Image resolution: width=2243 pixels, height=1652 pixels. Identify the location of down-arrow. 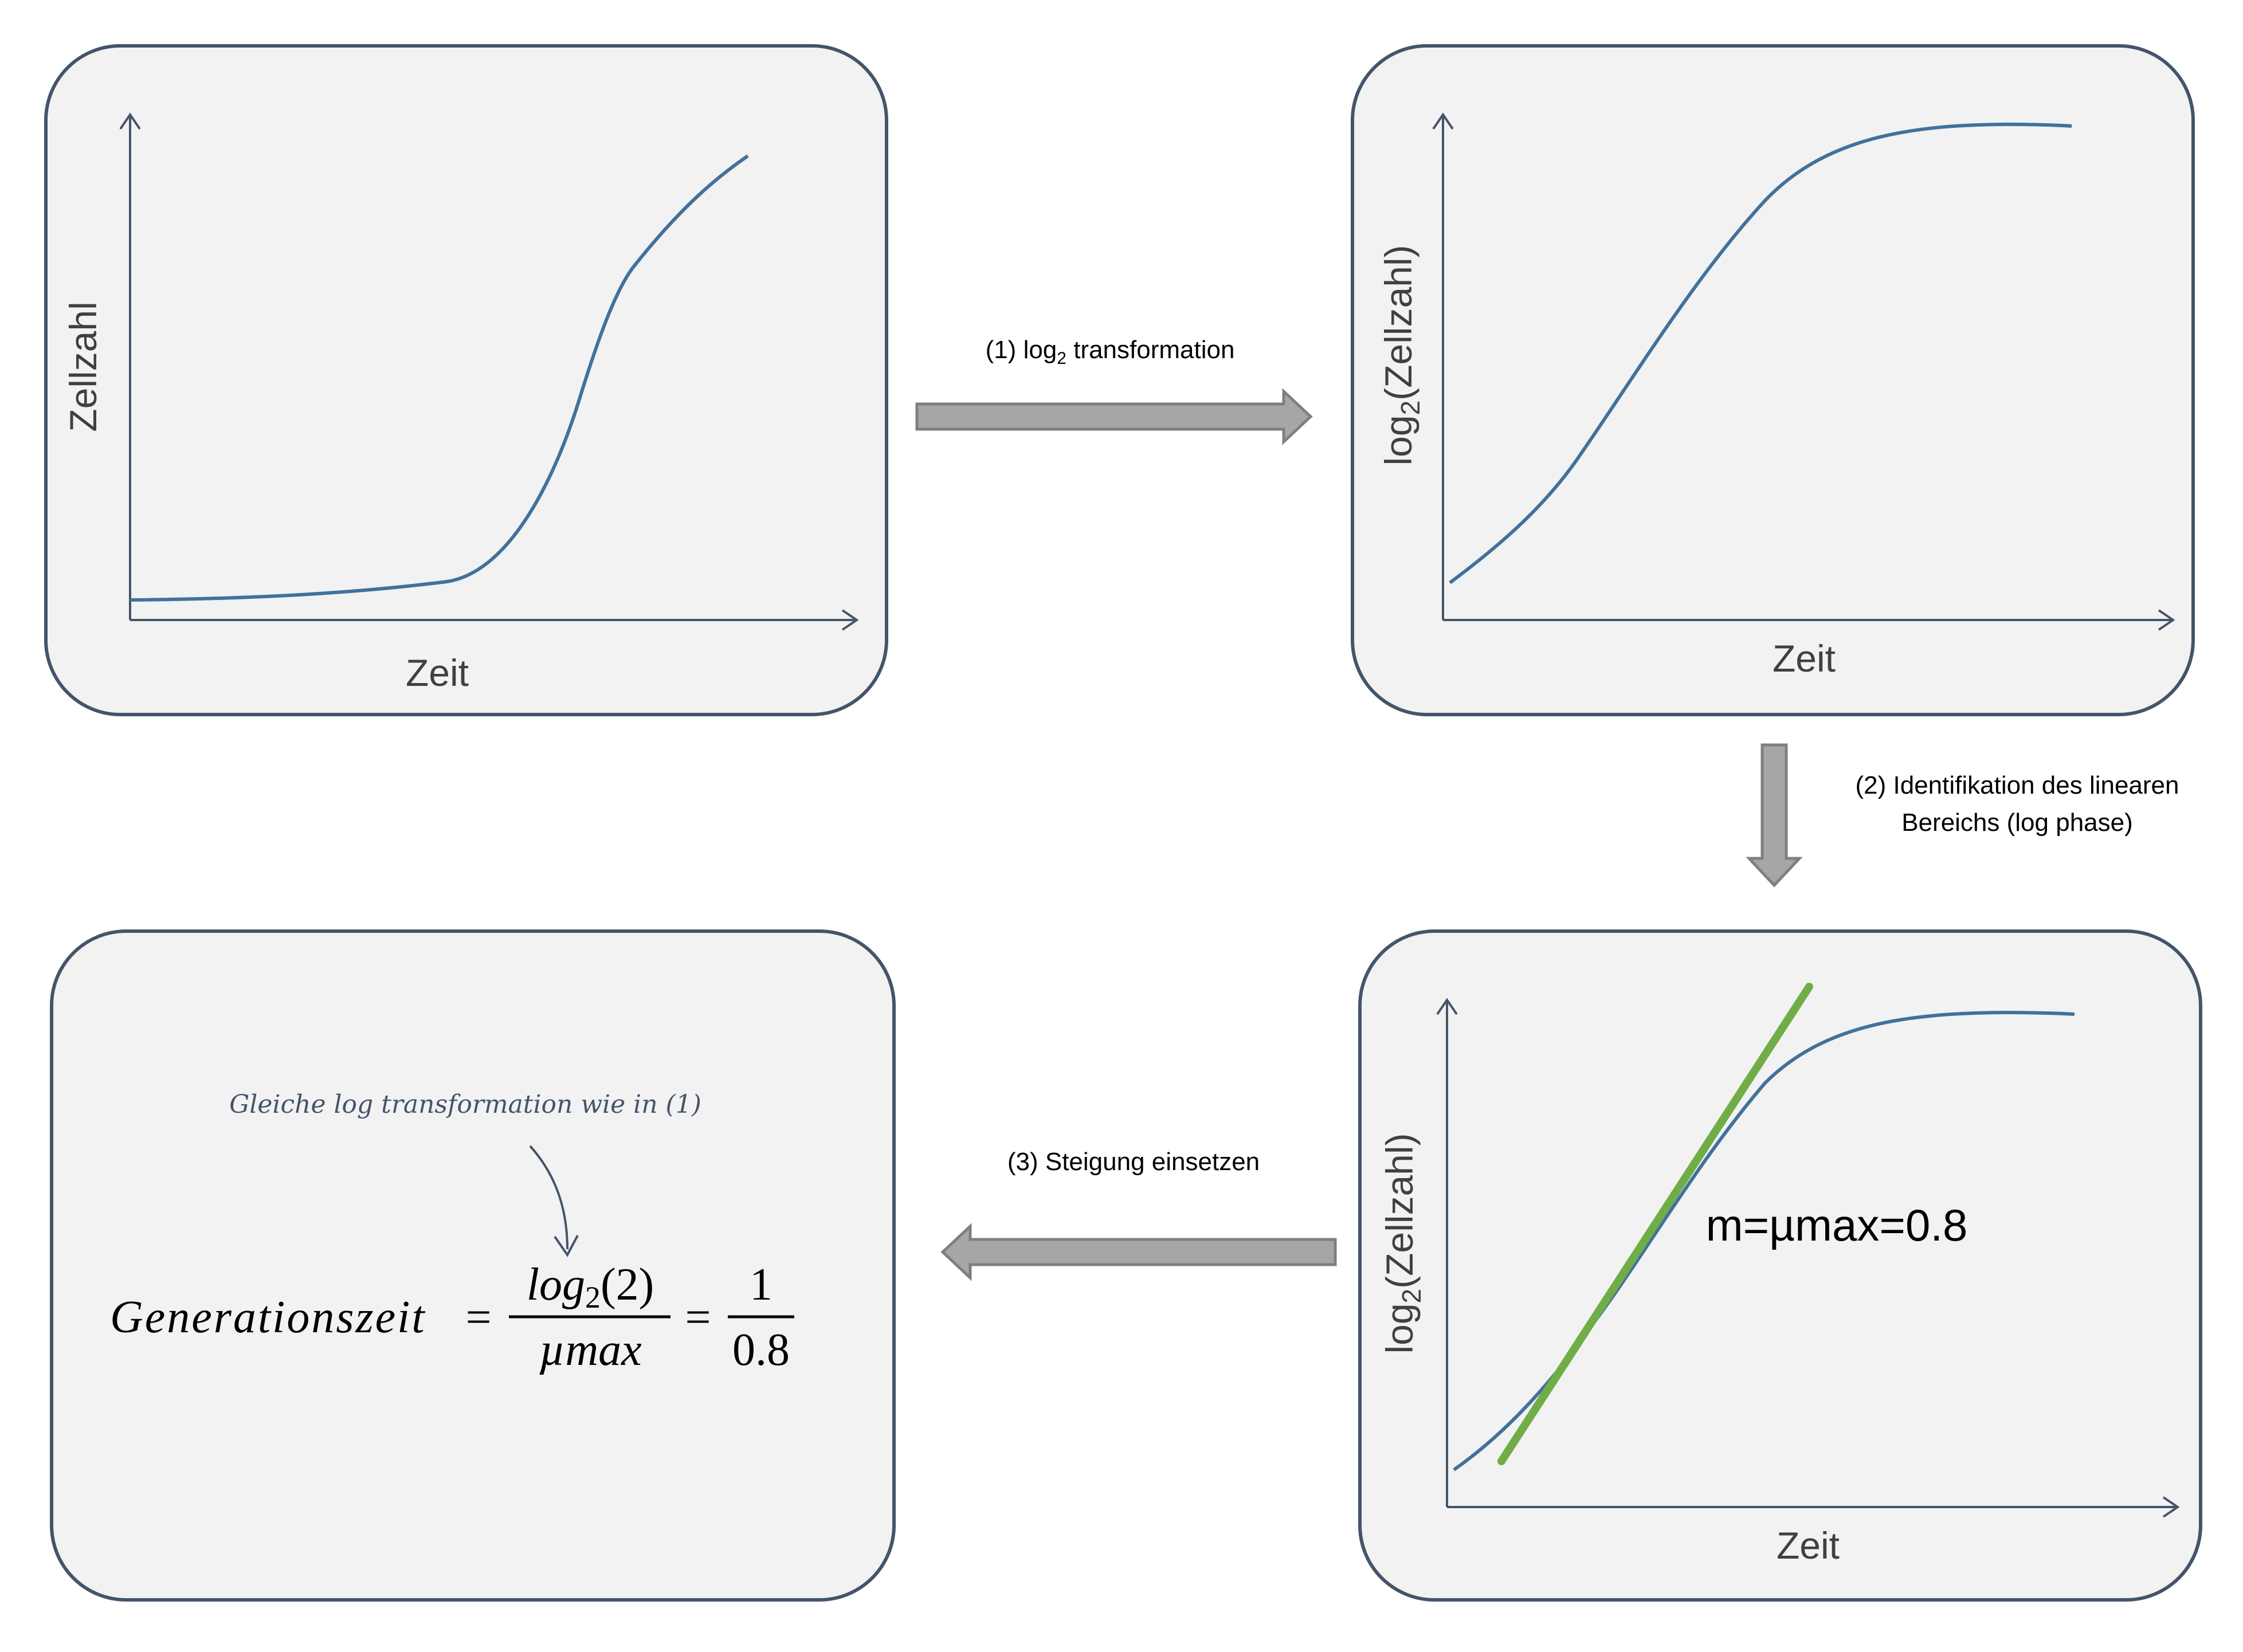
(1774, 815).